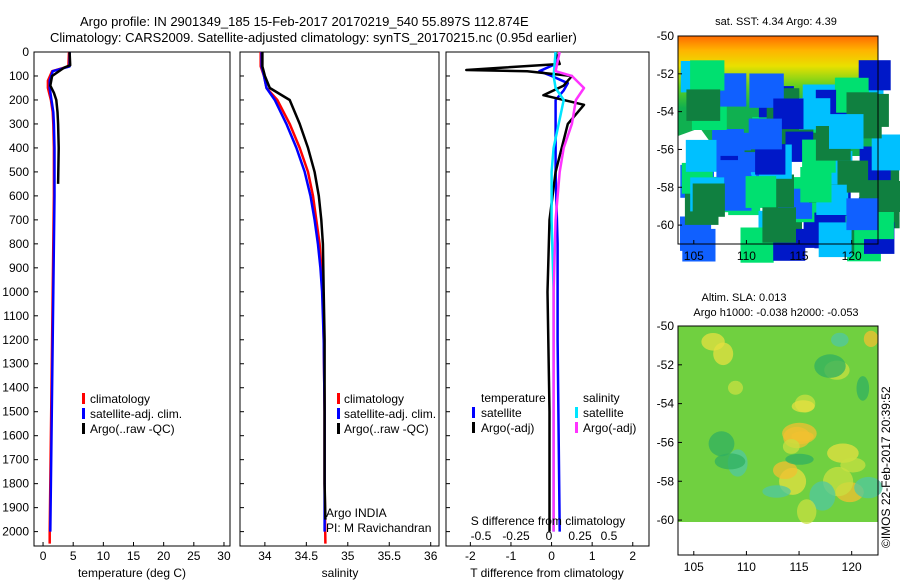 The height and width of the screenshot is (580, 900). What do you see at coordinates (669, 423) in the screenshot?
I see `sla-lat-axis: -50 -52 -54 -56 -58 -60` at bounding box center [669, 423].